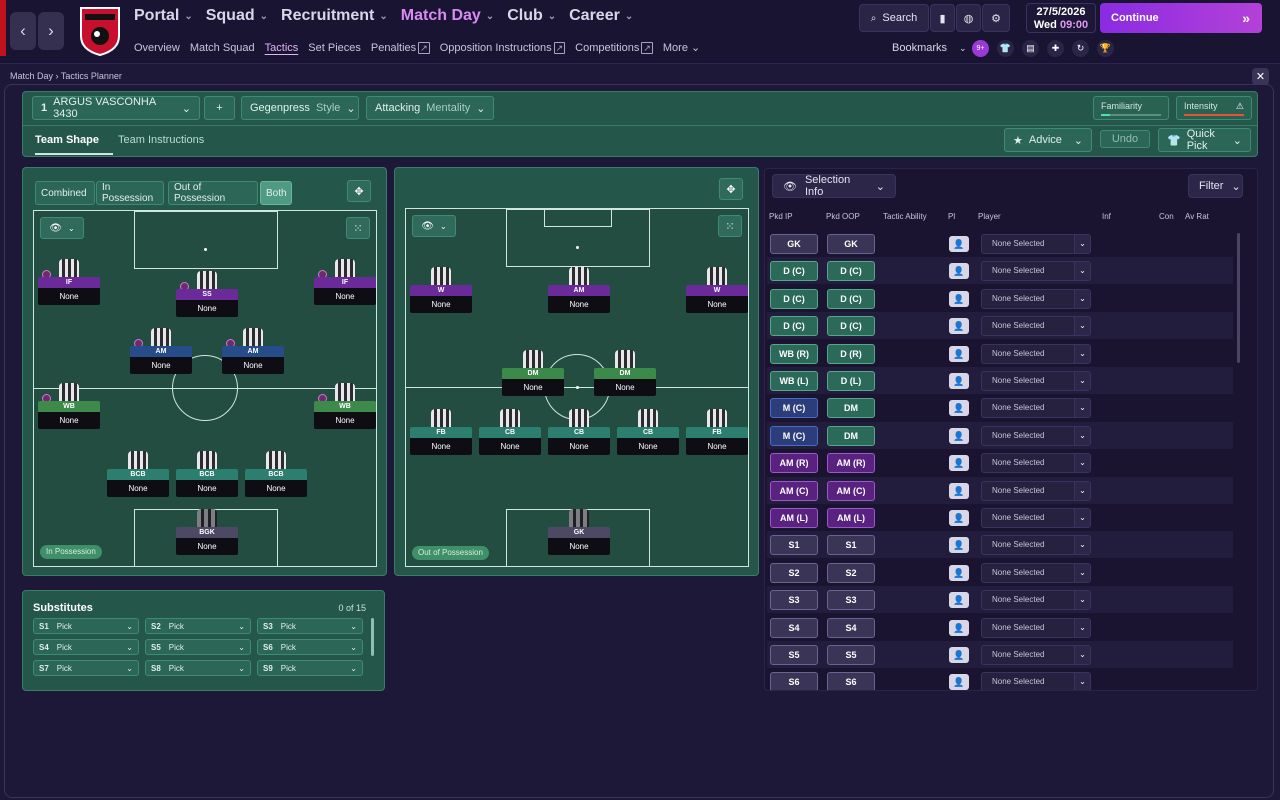 The image size is (1280, 800). Describe the element at coordinates (851, 463) in the screenshot. I see `picked-oop-position: AM (R)` at that location.